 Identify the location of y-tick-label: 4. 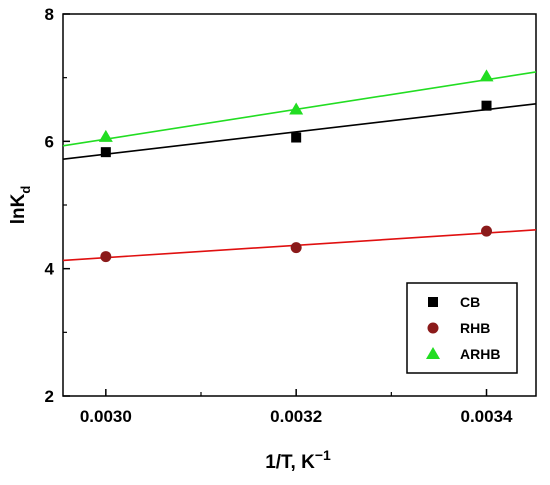
(50, 269).